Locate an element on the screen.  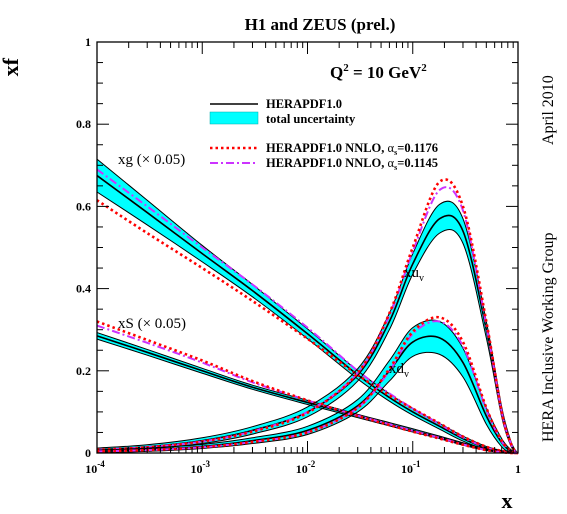
annotation-xuv: xuv is located at coordinates (414, 274).